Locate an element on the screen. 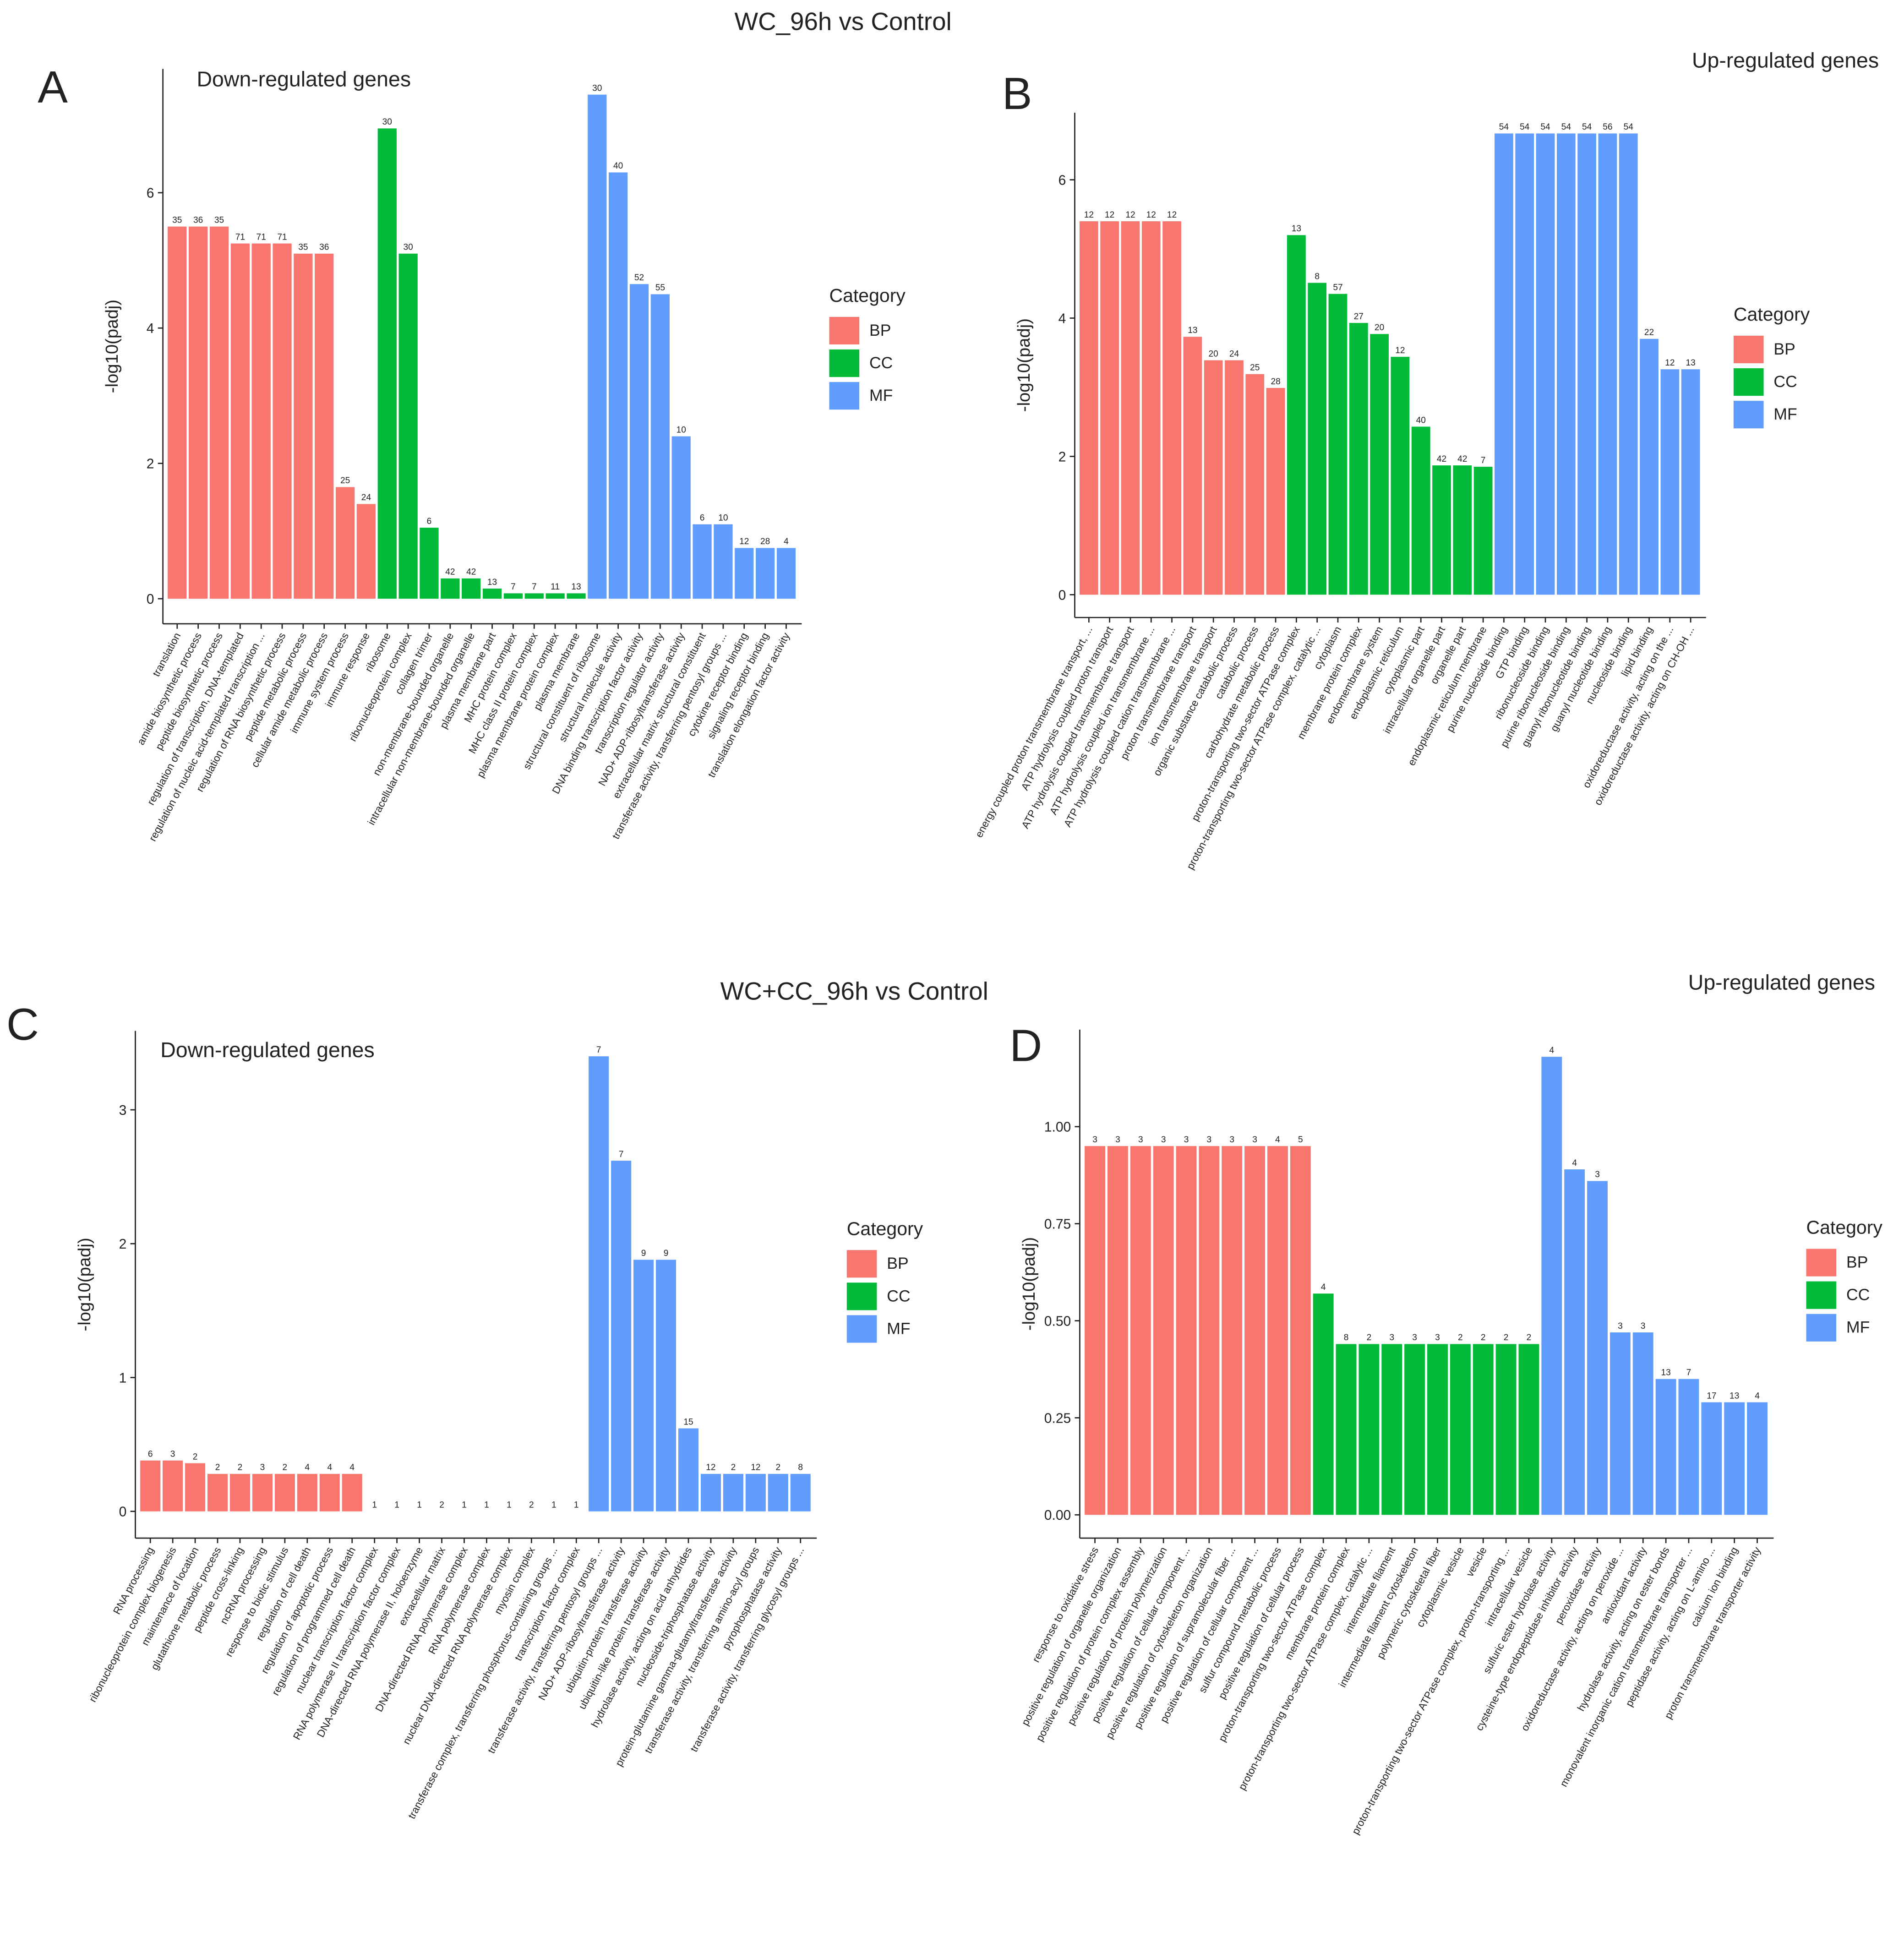  y-tick-label: 0.00 is located at coordinates (1057, 1515).